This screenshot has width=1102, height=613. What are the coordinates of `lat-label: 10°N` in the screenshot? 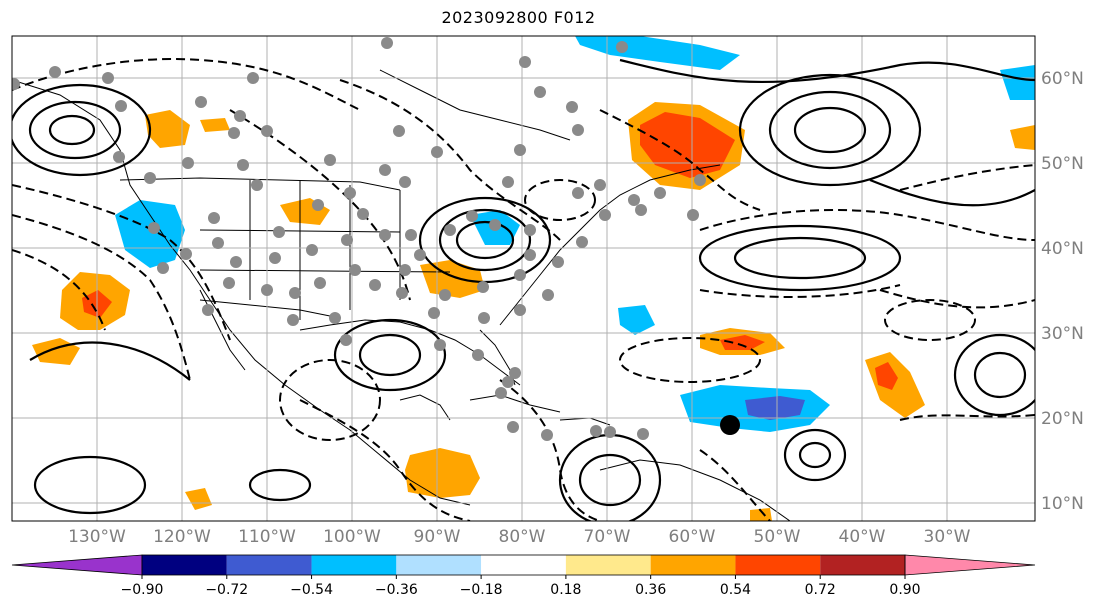 It's located at (1062, 504).